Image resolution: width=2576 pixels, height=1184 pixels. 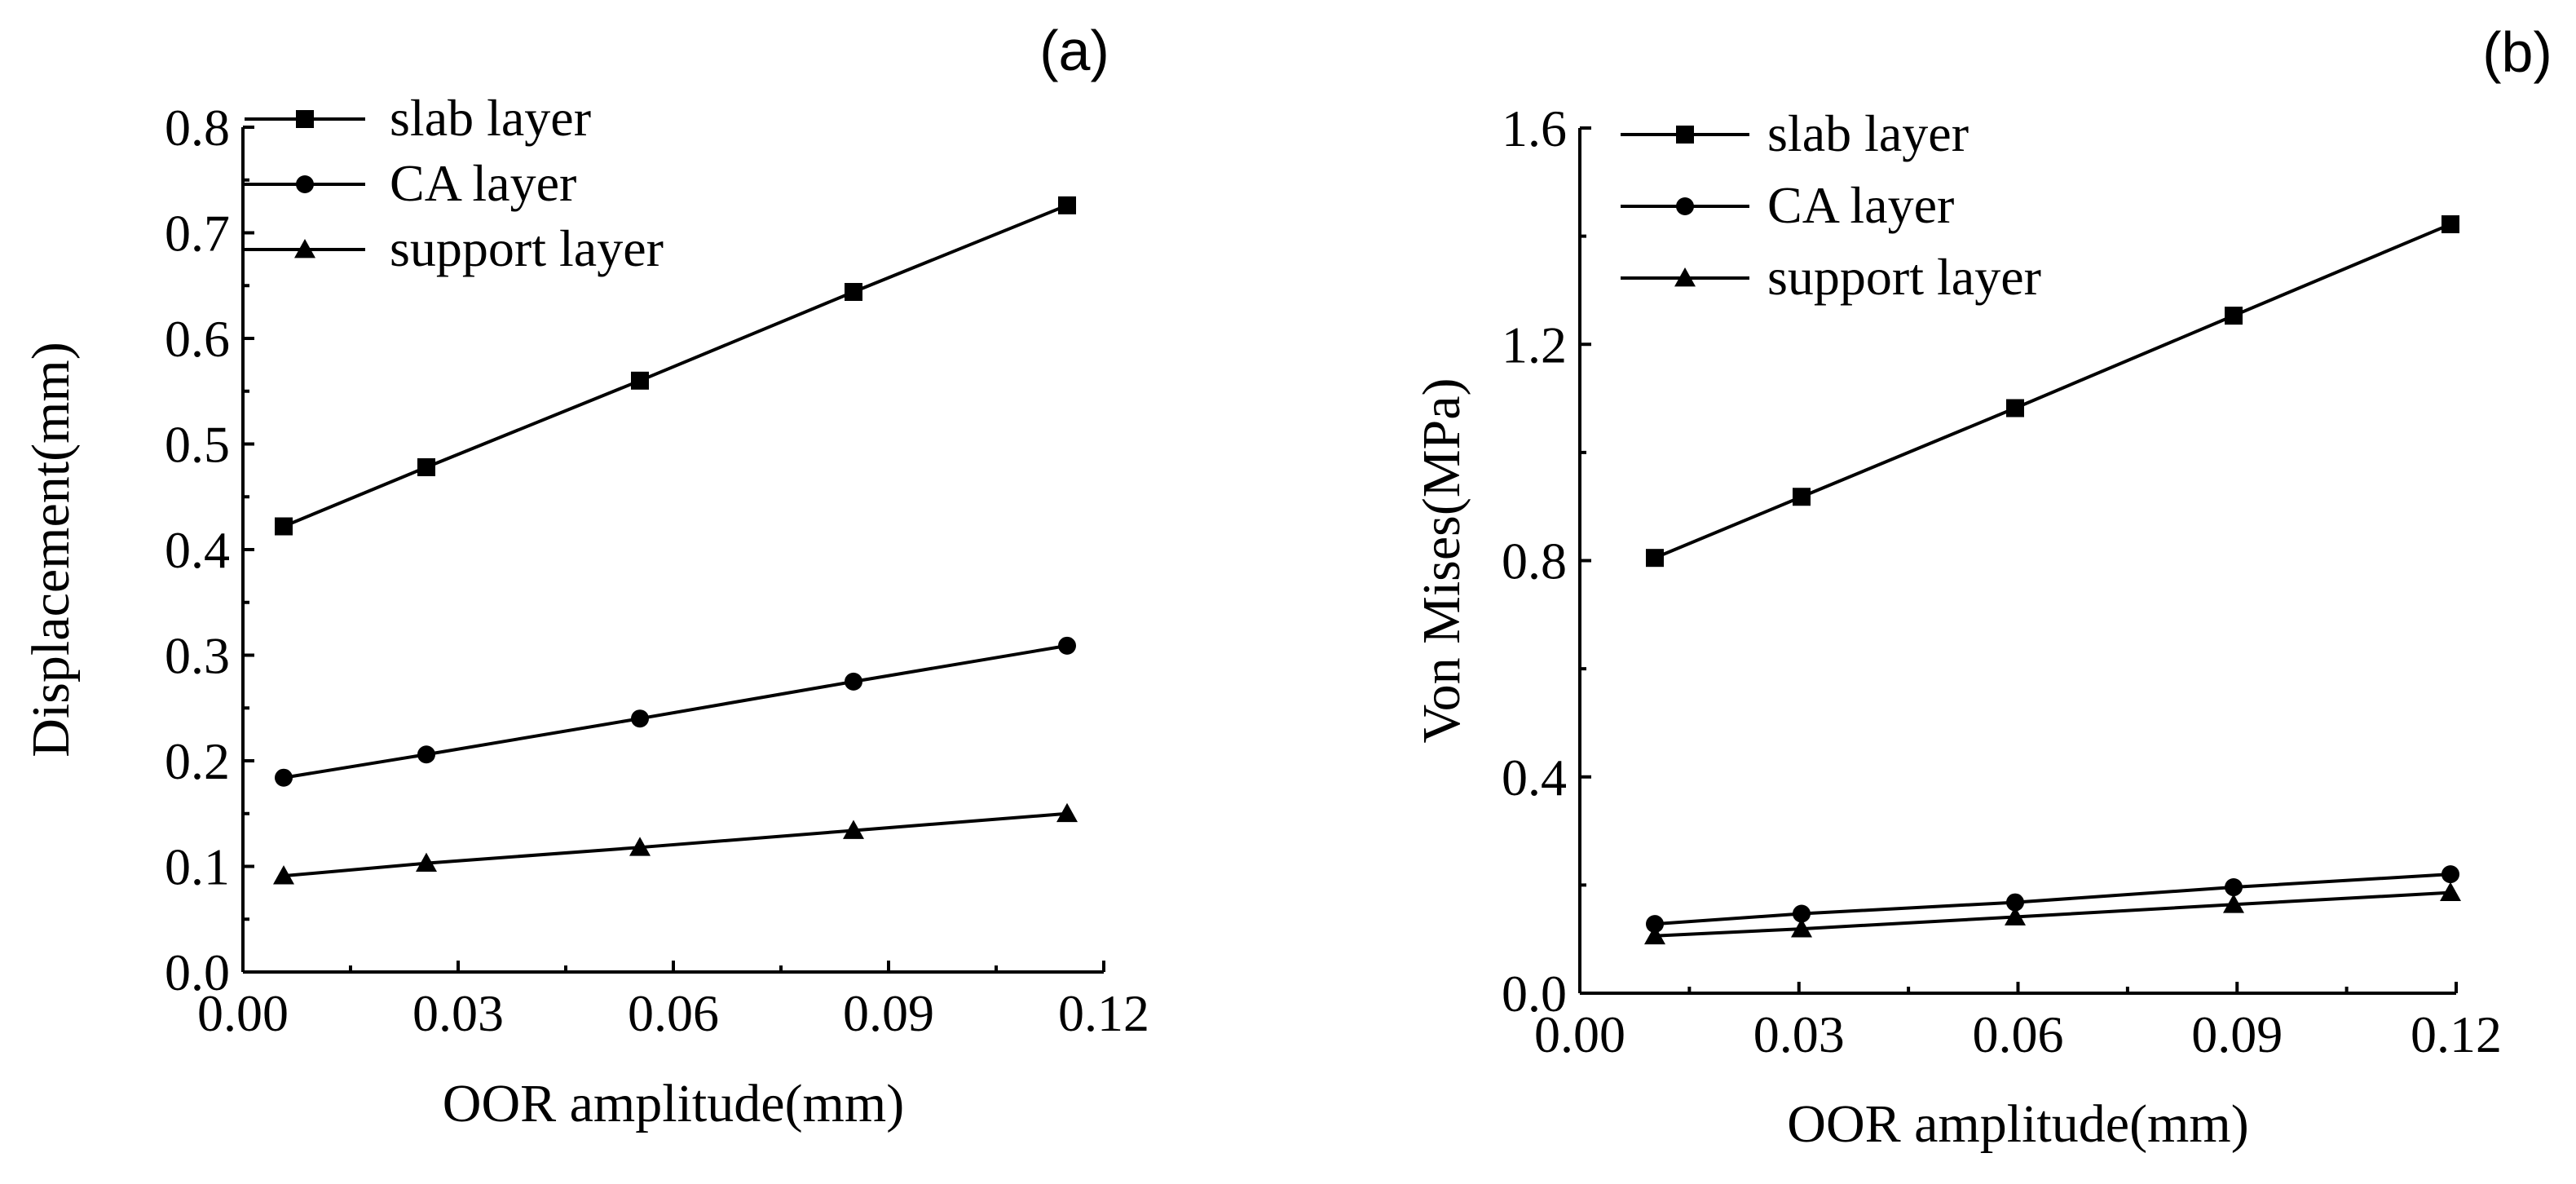 I want to click on y-tick-label: 0.3, so click(x=197, y=656).